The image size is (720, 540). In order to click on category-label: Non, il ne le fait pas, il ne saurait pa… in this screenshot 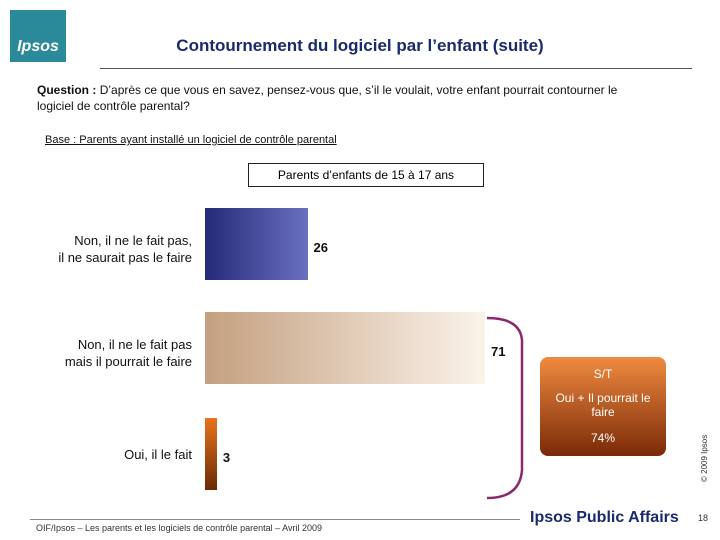, I will do `click(125, 249)`.